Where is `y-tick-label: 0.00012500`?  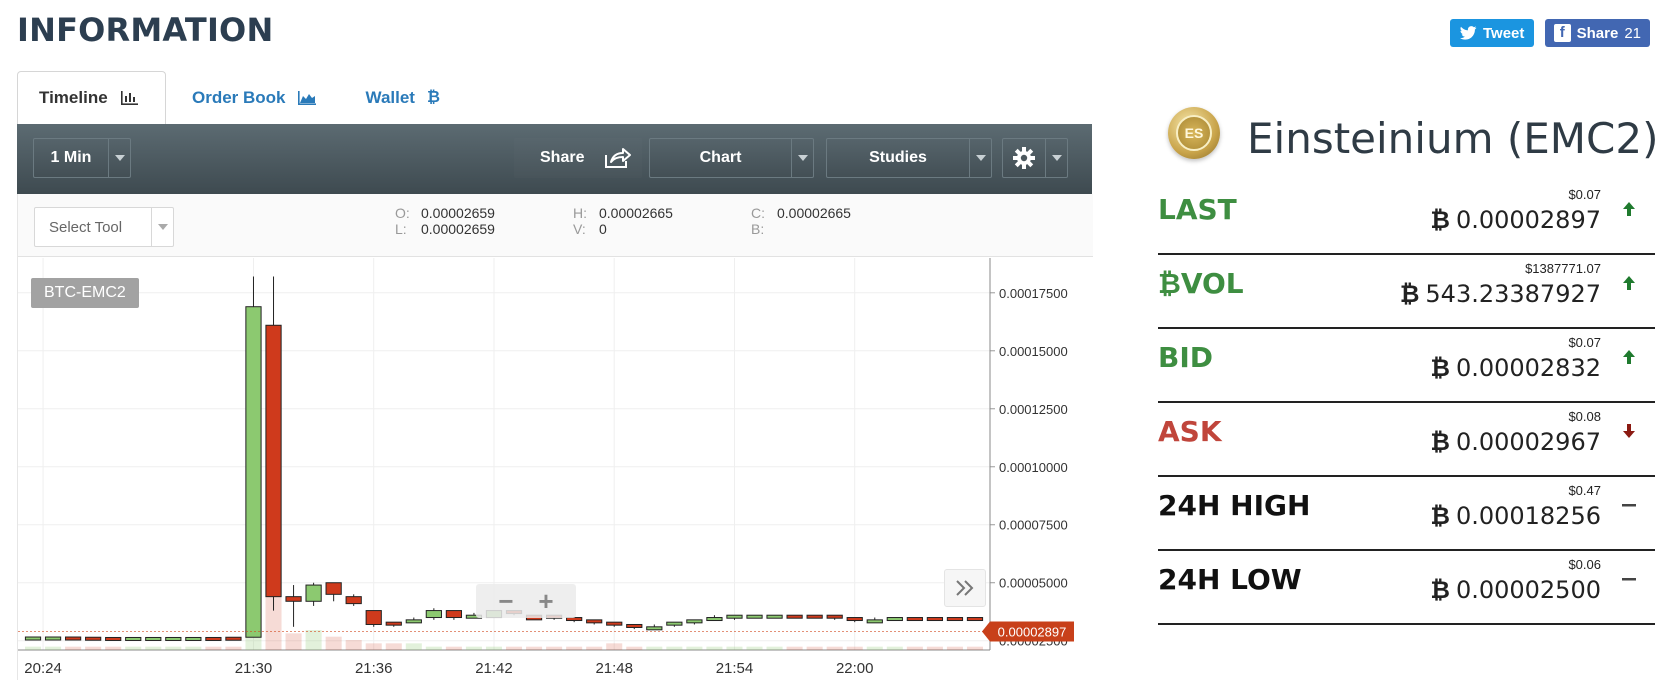 y-tick-label: 0.00012500 is located at coordinates (1033, 409).